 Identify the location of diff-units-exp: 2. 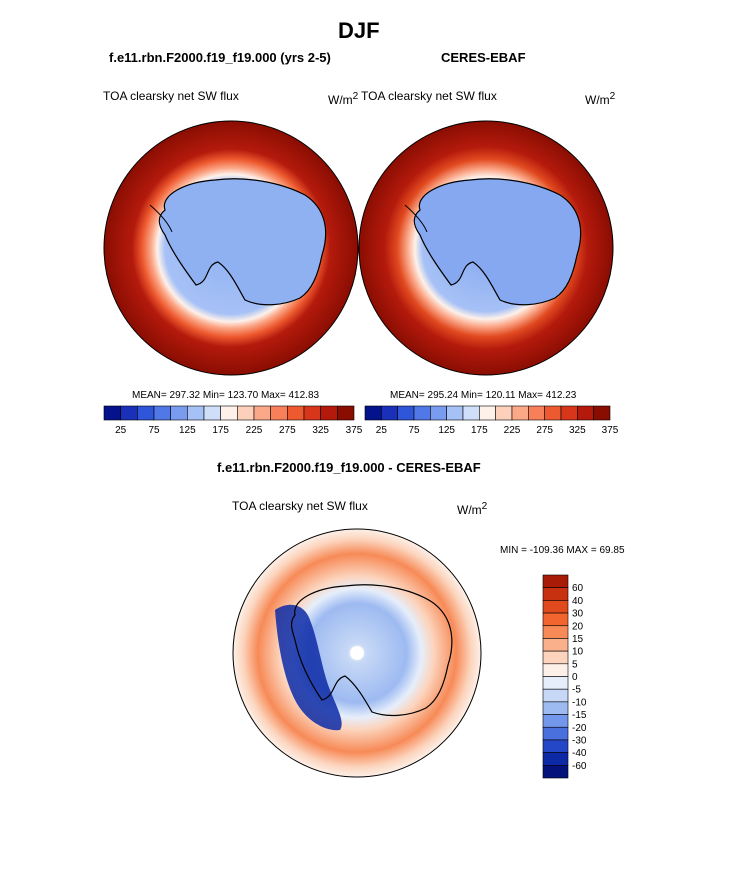
(484, 506).